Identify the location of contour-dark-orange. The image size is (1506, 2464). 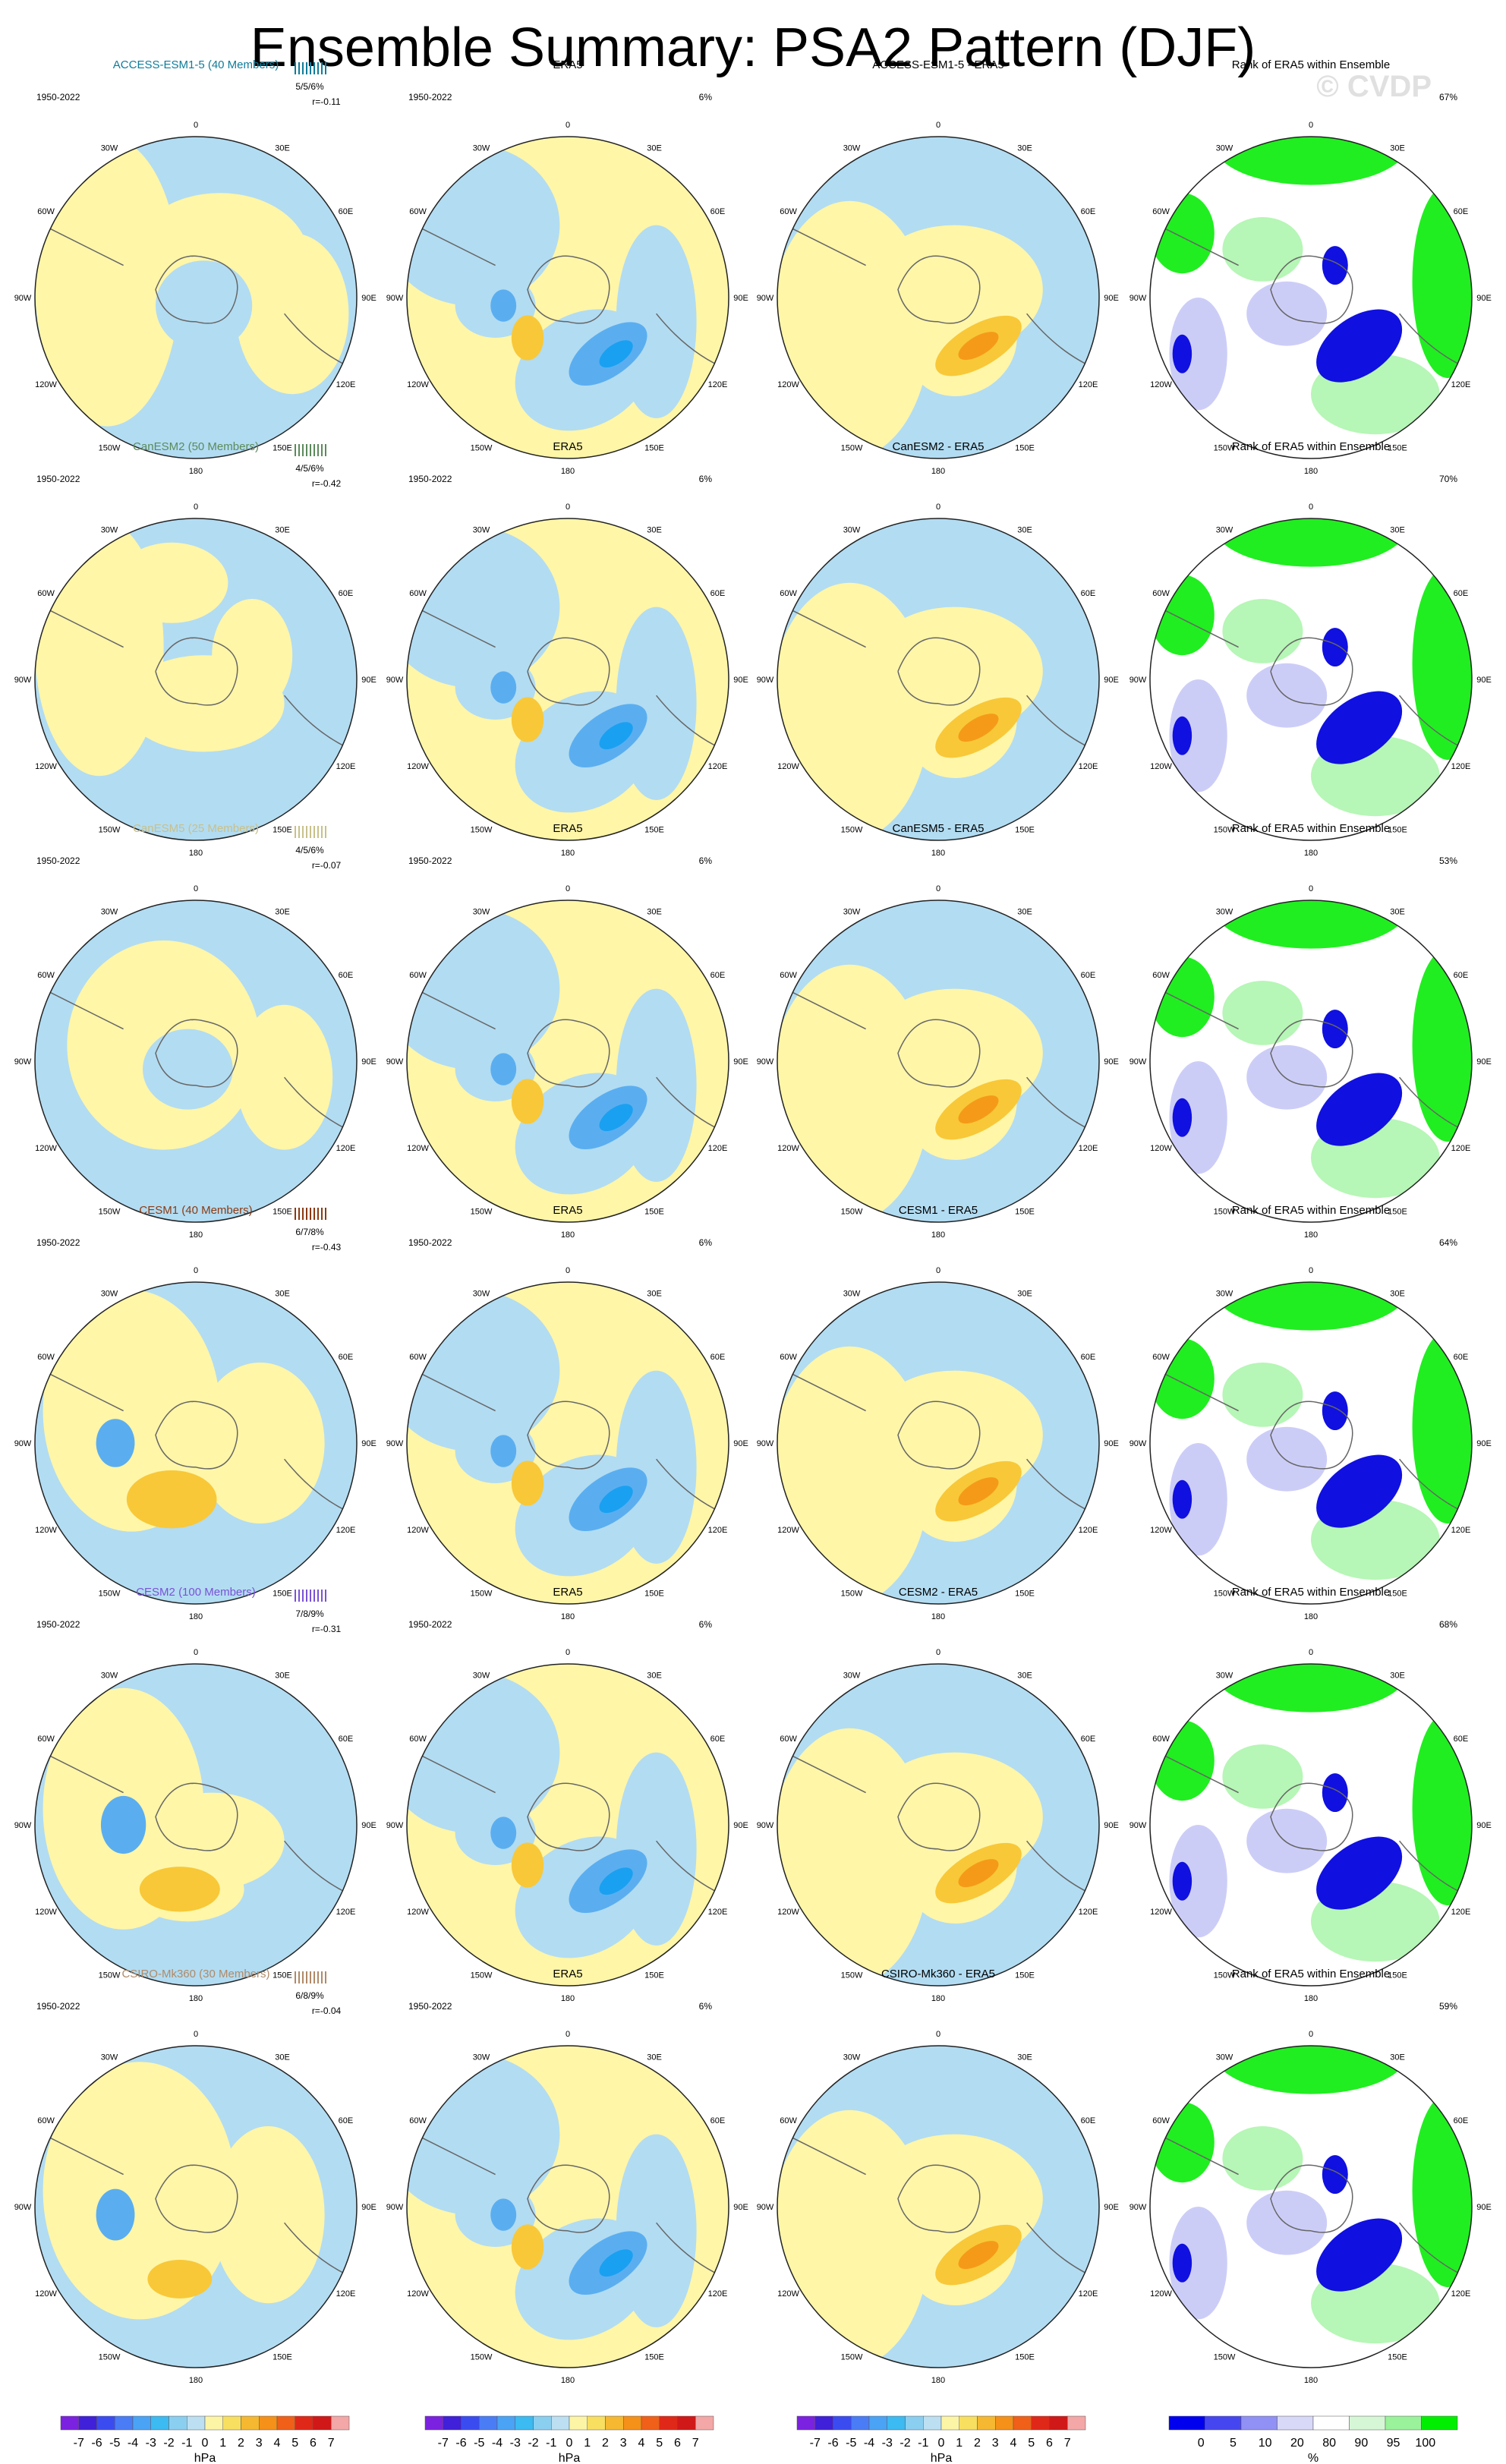
(978, 346).